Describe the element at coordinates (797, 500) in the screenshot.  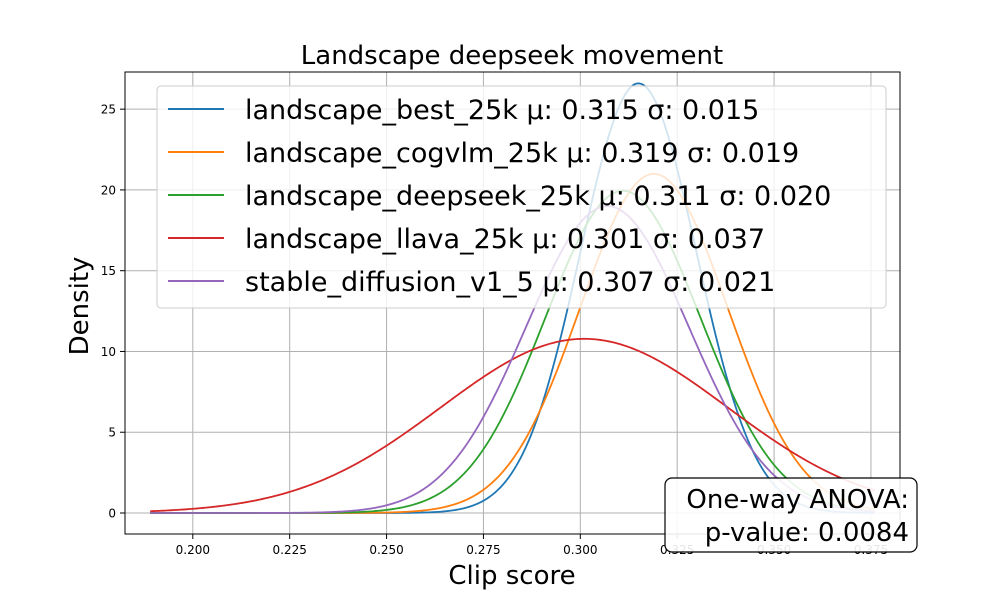
I see `annotation-line-1: One-way ANOVA:` at that location.